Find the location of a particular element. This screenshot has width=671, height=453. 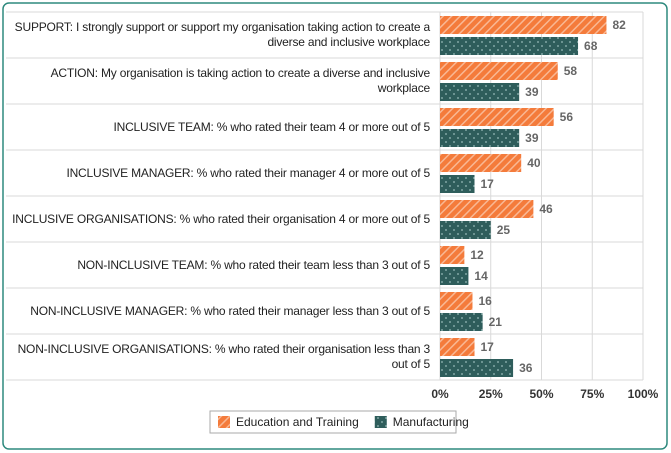

data-label: 21 is located at coordinates (496, 322).